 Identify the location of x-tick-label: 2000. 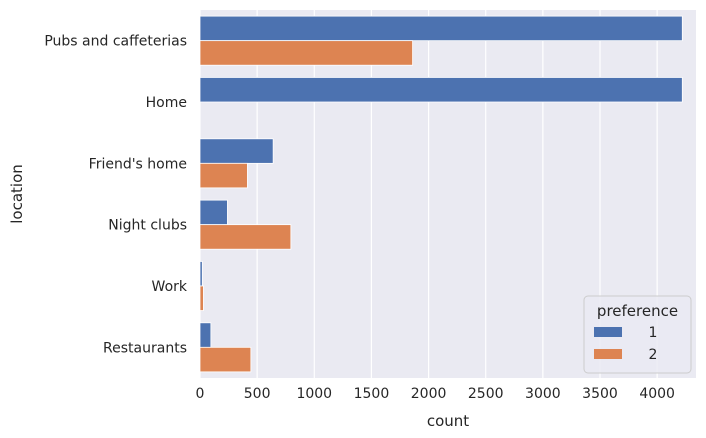
(429, 394).